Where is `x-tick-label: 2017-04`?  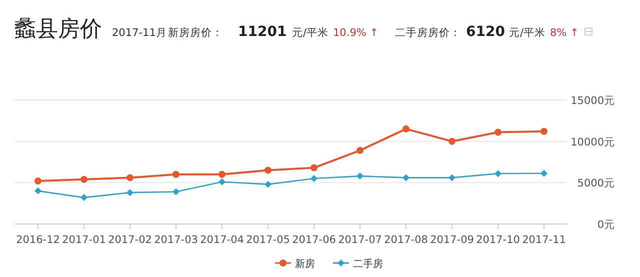 x-tick-label: 2017-04 is located at coordinates (222, 240).